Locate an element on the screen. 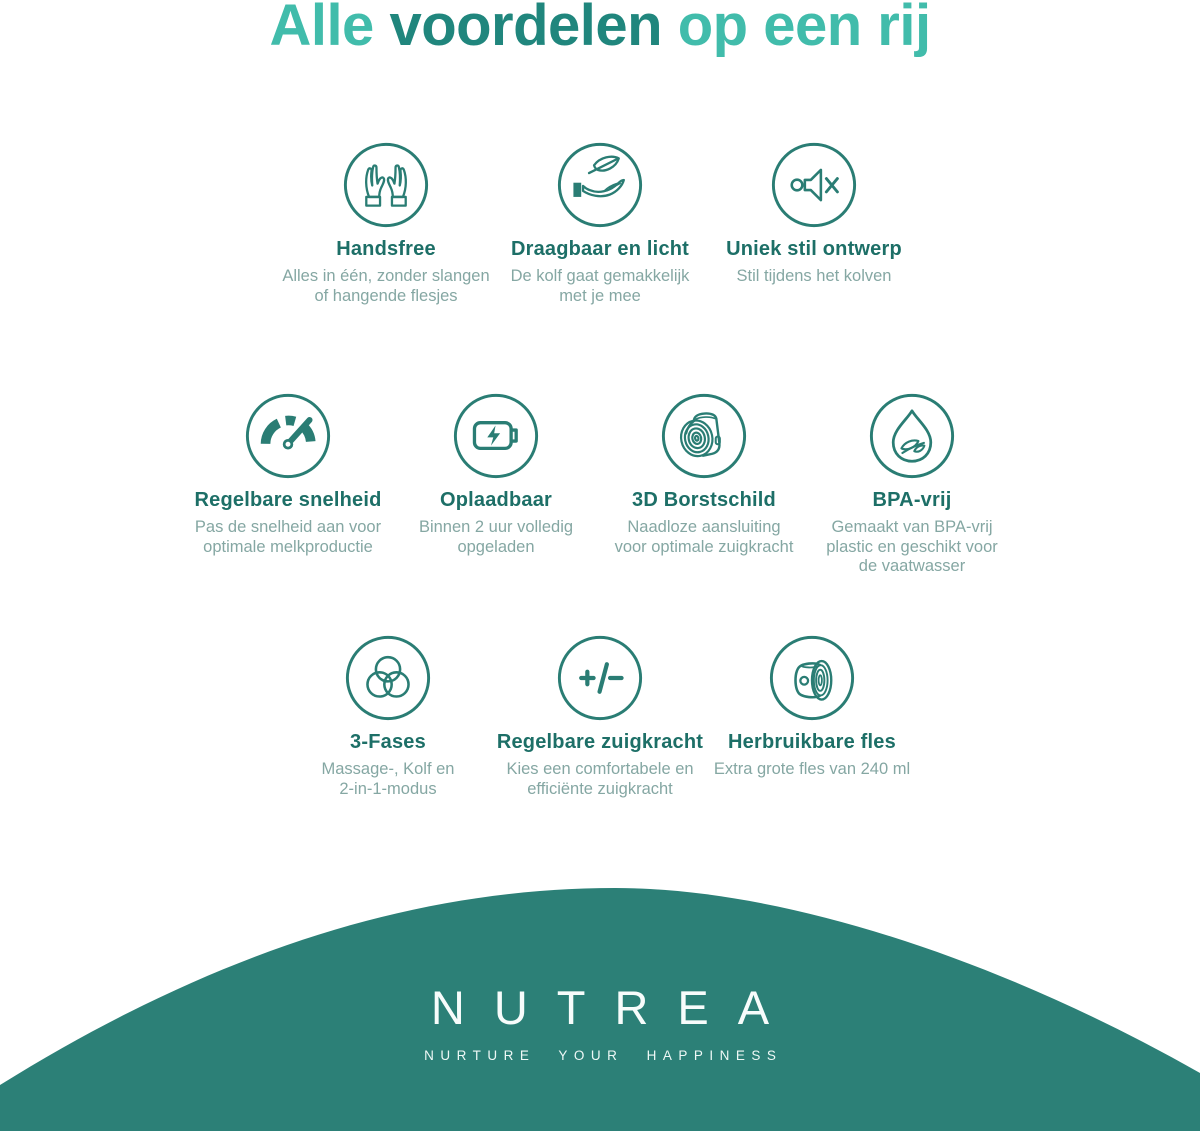  feature-title: 3D Borstschild is located at coordinates (704, 500).